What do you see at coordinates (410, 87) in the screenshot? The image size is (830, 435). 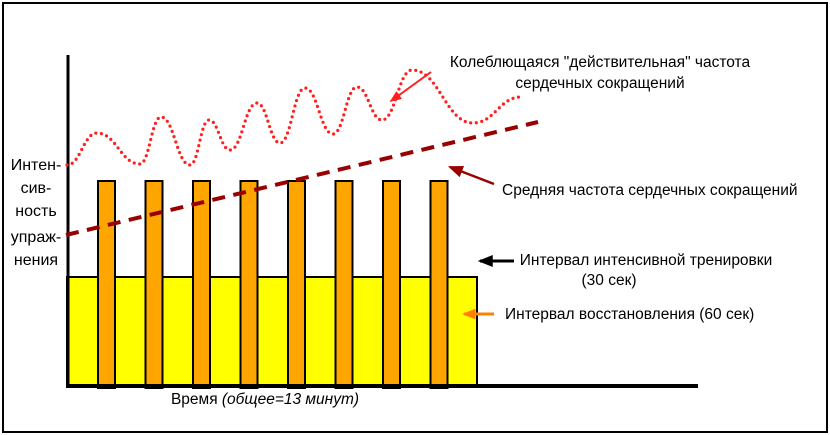 I see `fluctuating-hr-arrow` at bounding box center [410, 87].